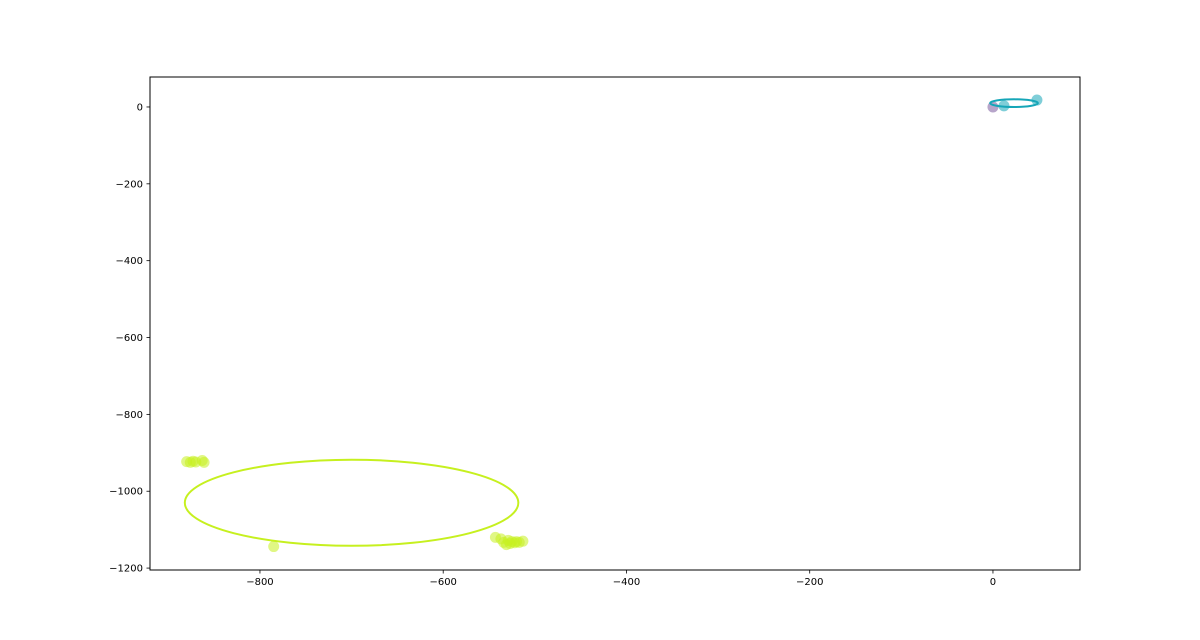  I want to click on y-tick-label-3: −600, so click(129, 338).